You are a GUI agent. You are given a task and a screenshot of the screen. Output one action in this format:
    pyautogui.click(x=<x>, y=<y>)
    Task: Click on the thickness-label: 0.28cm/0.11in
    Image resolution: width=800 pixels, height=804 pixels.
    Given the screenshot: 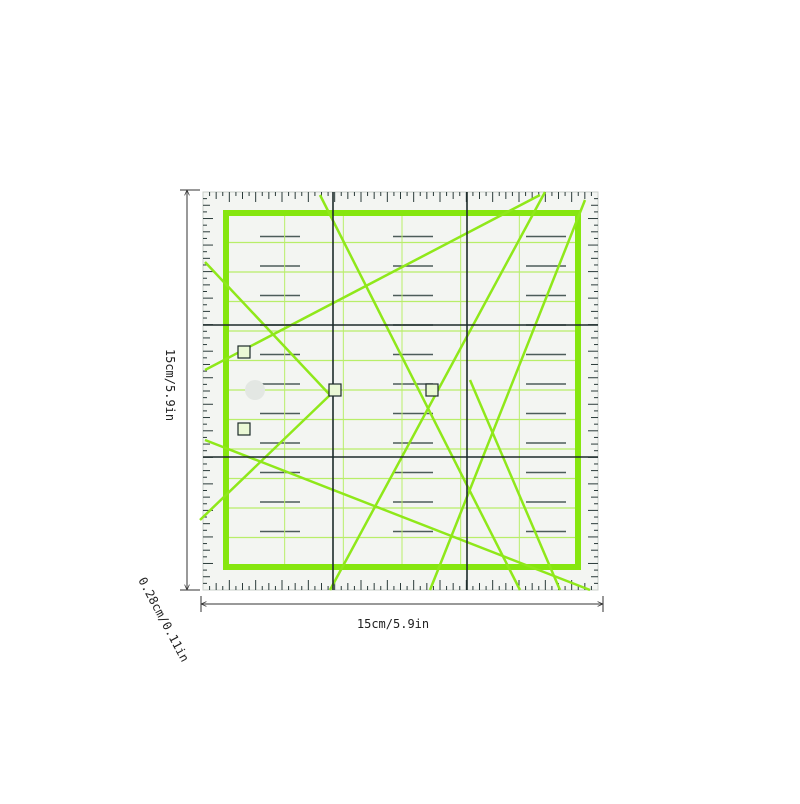 What is the action you would take?
    pyautogui.click(x=163, y=620)
    